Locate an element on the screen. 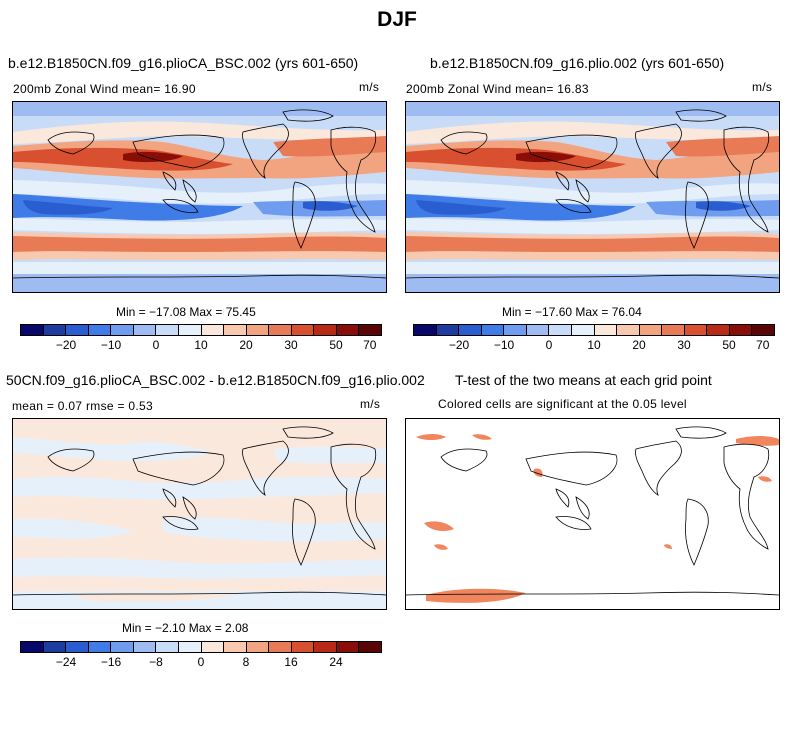  colorbar-tick-label: 16 is located at coordinates (291, 662).